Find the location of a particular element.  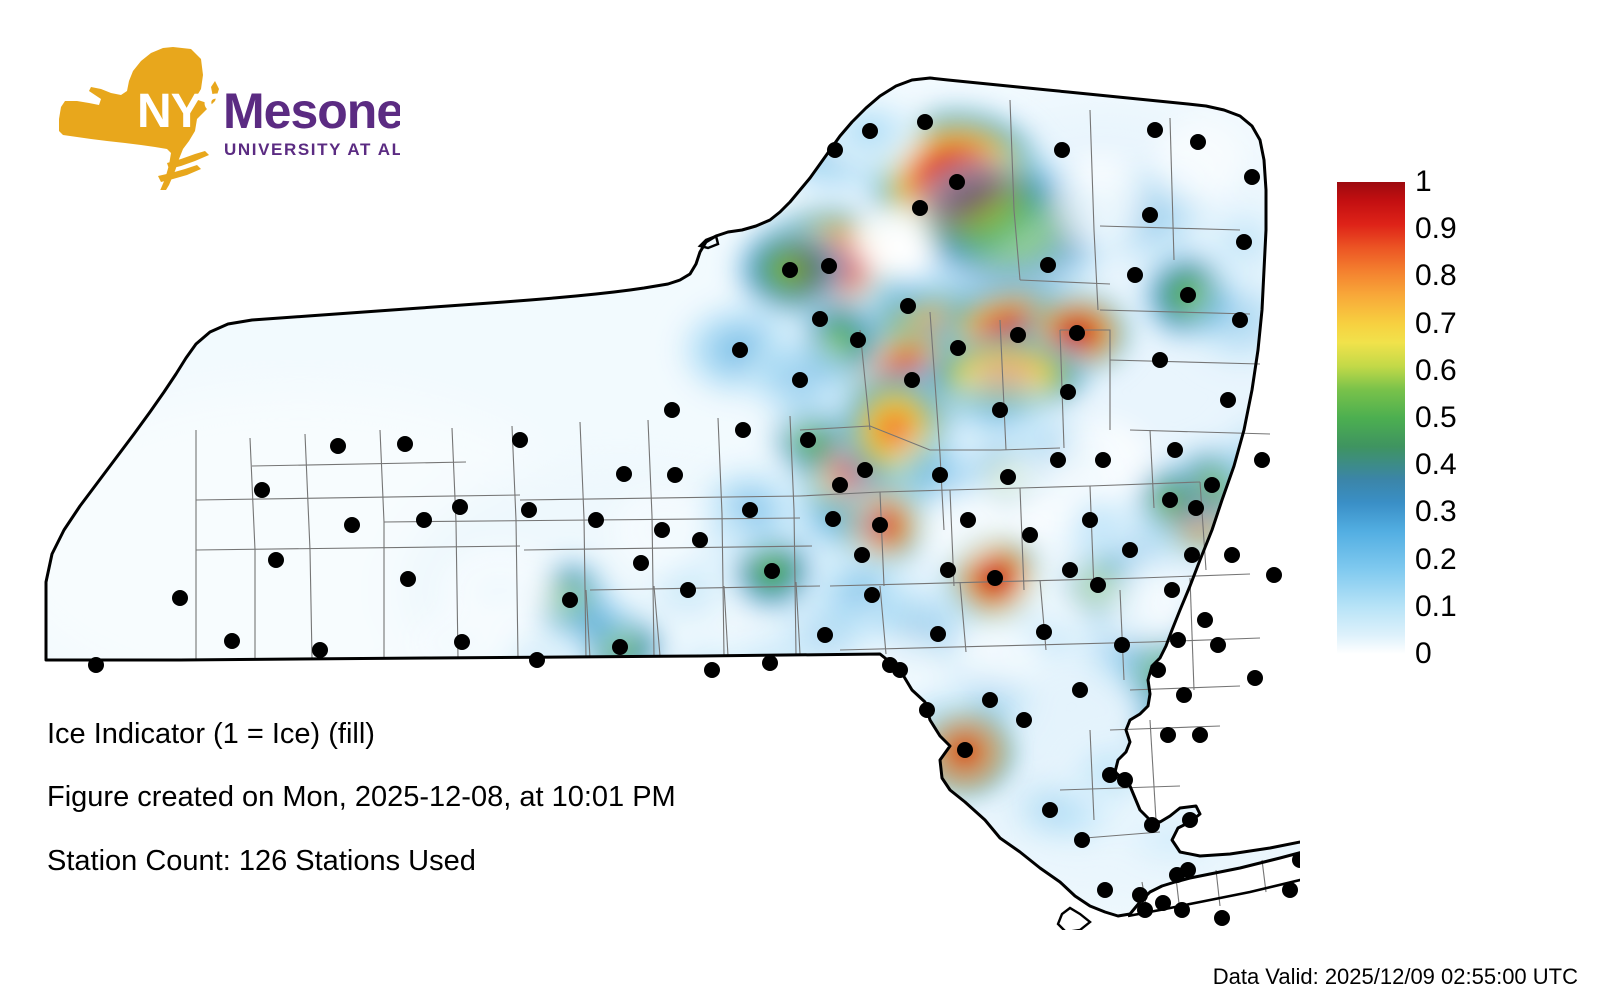

new-york-state-silhouette-icon is located at coordinates (139, 118).